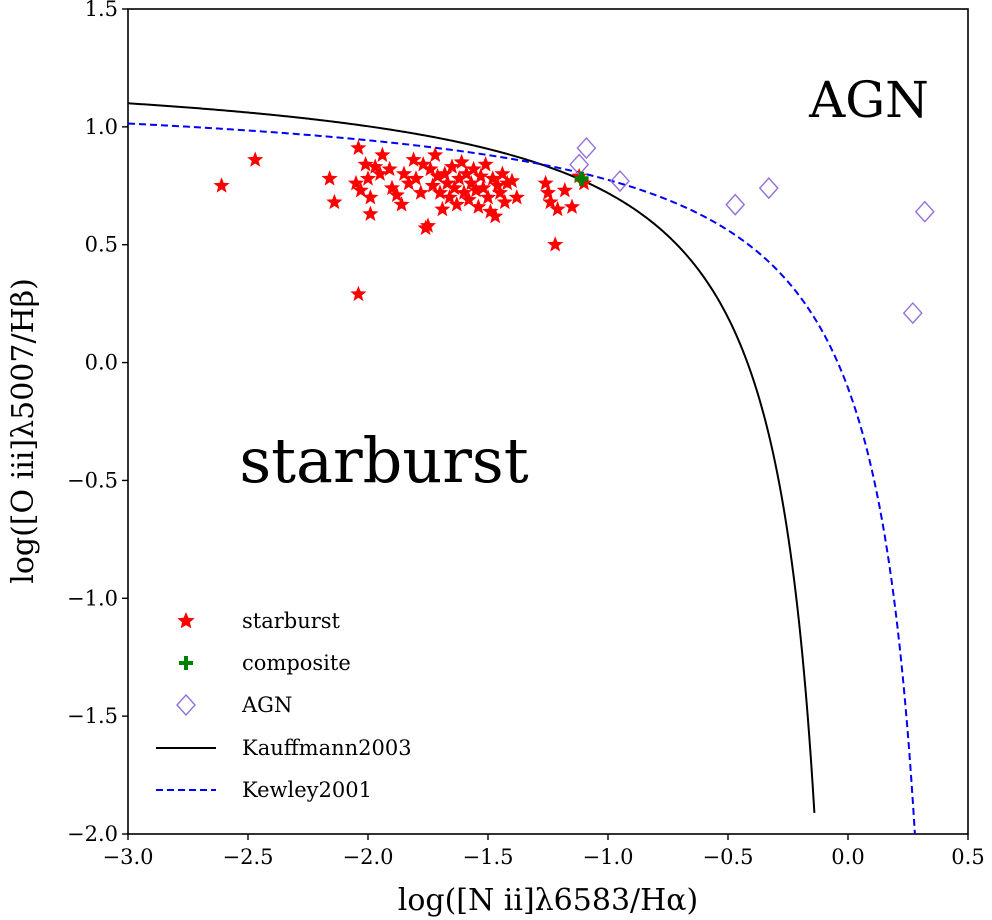  I want to click on legend-label-composite: composite, so click(296, 663).